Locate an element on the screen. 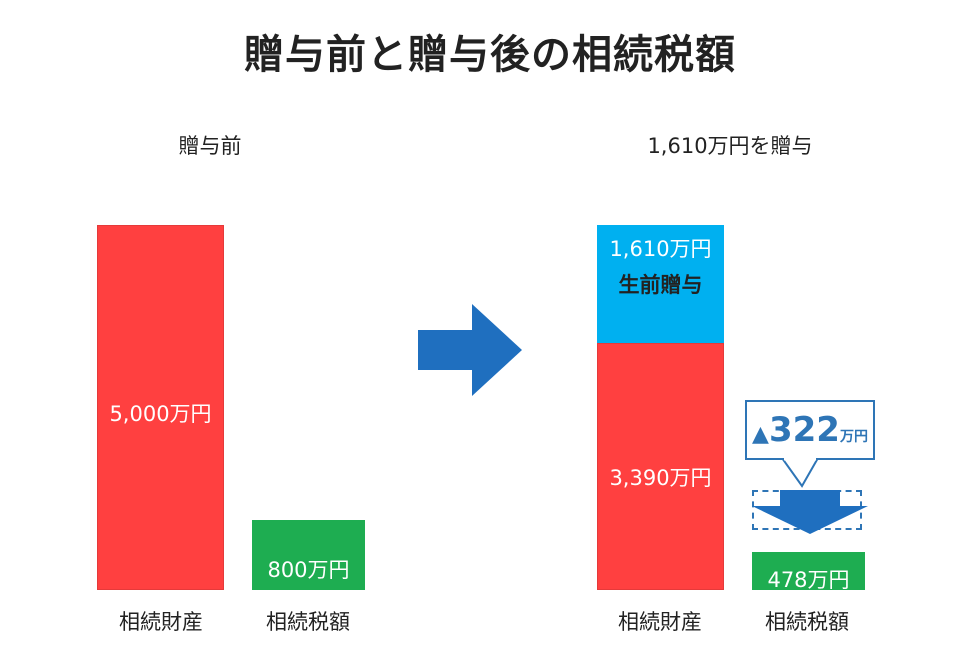 The image size is (980, 654). callout-pointer is located at coordinates (800, 473).